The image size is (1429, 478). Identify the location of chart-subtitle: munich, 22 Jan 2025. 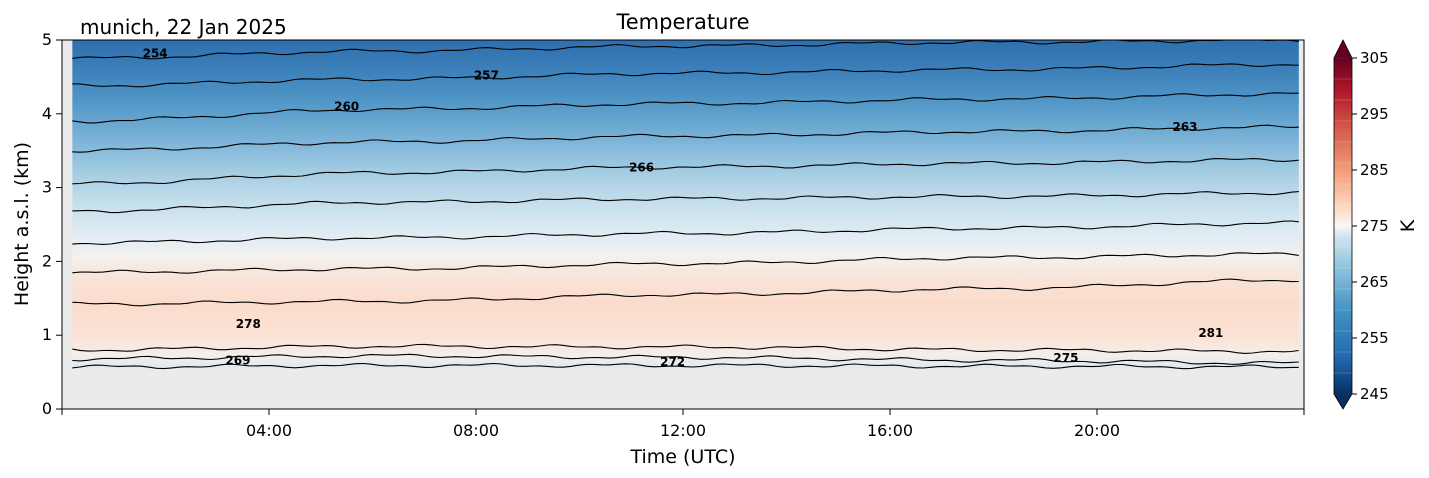
(183, 27).